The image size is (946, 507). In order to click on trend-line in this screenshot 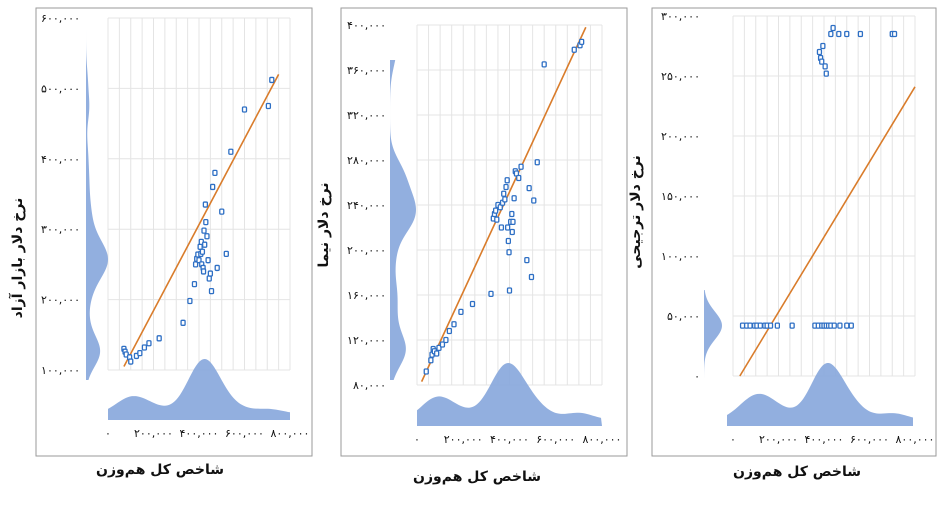, I will do `click(201, 220)`.